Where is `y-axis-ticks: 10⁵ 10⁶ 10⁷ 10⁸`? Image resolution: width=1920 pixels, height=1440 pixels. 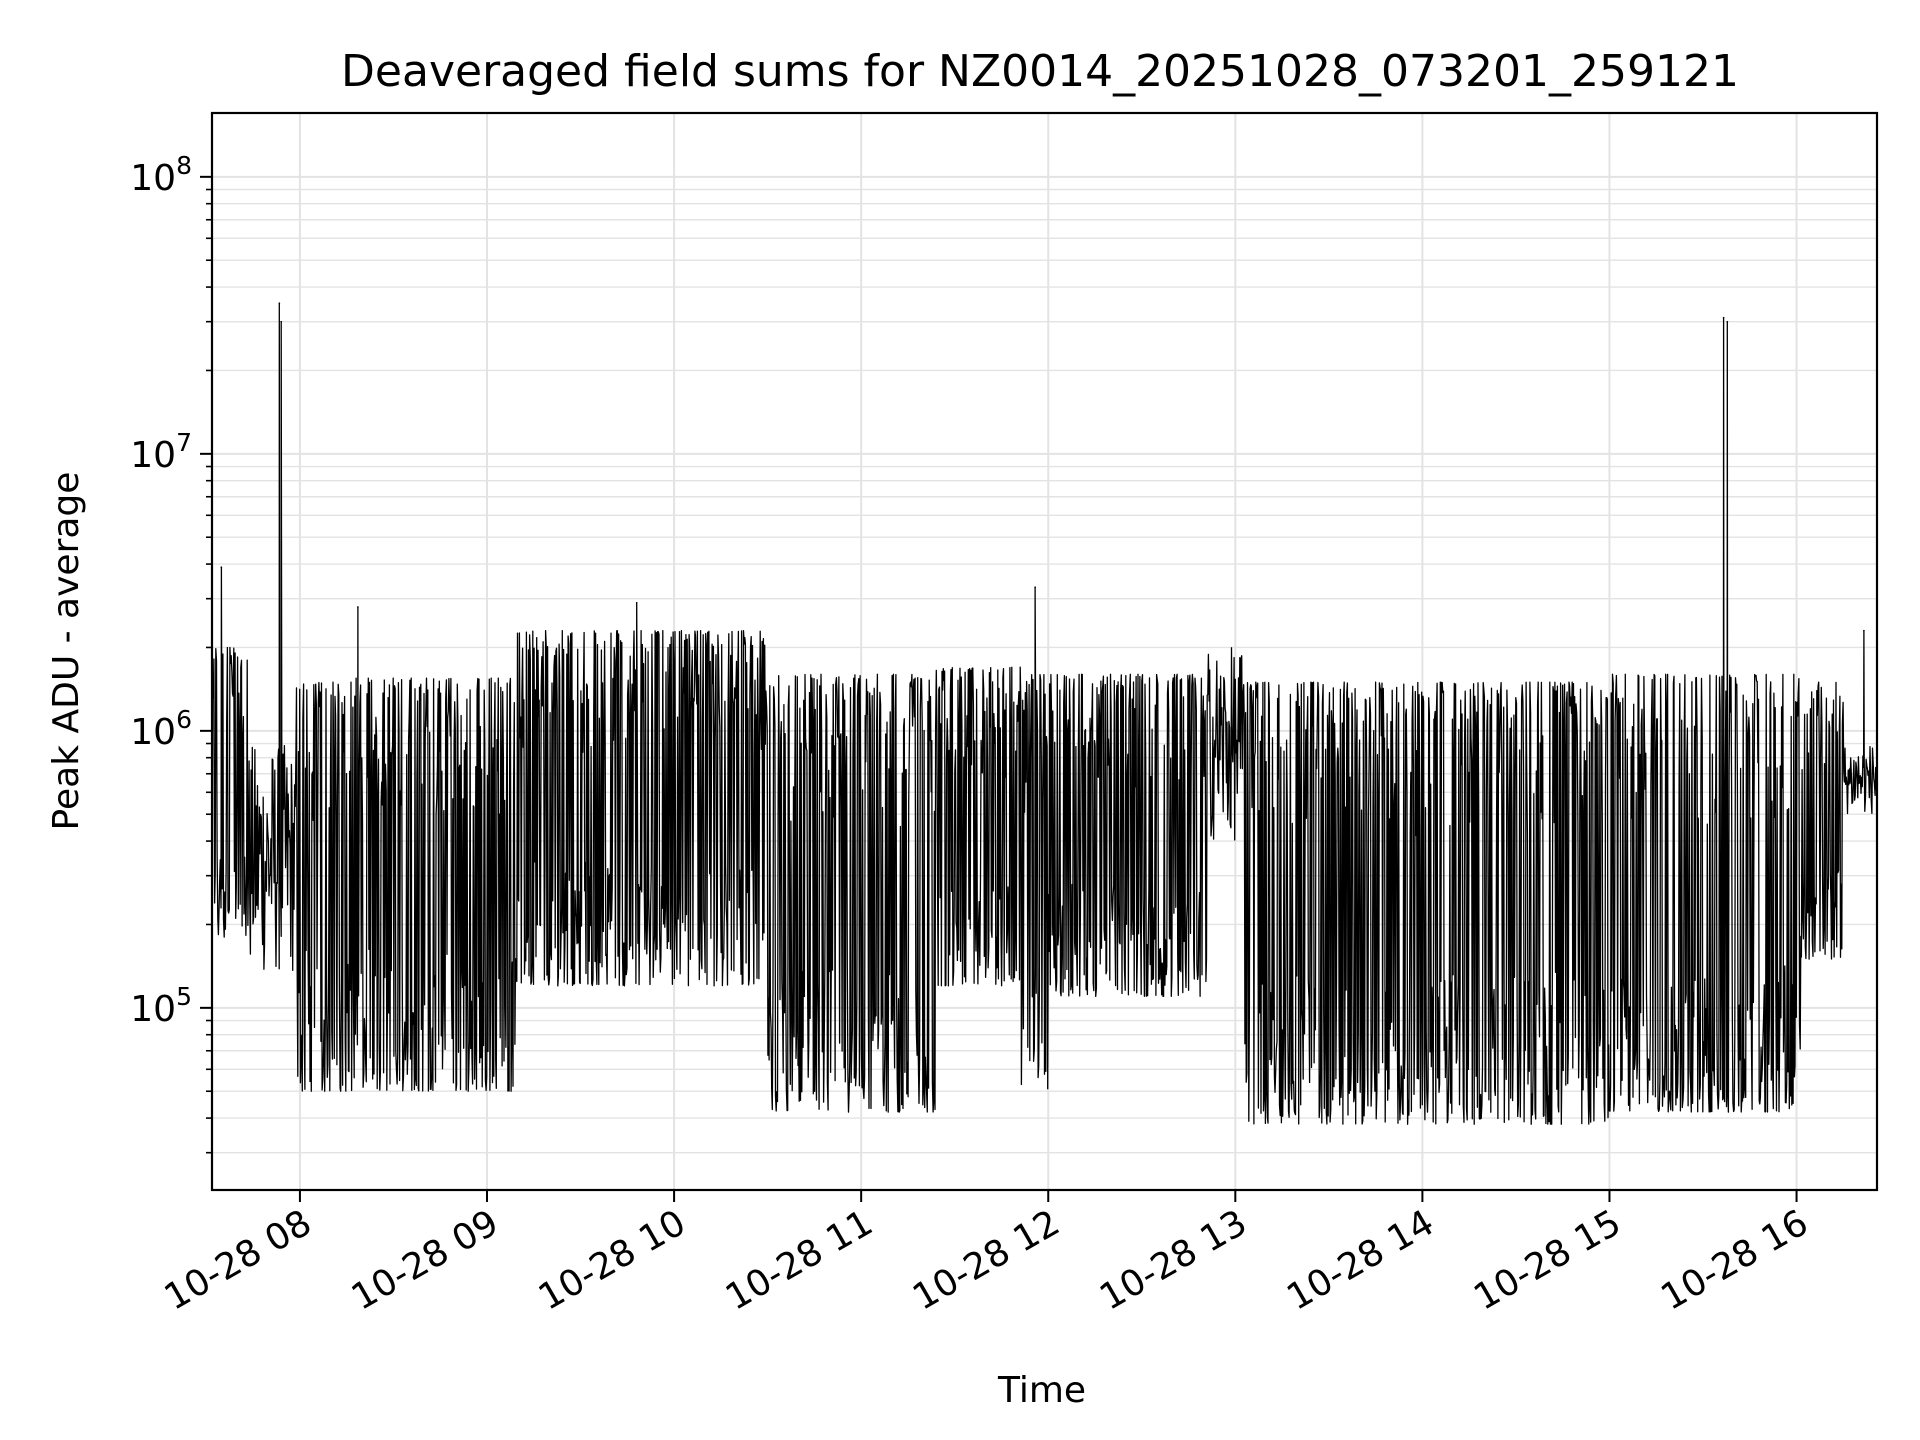 y-axis-ticks: 10⁵ 10⁶ 10⁷ 10⁸ is located at coordinates (171, 652).